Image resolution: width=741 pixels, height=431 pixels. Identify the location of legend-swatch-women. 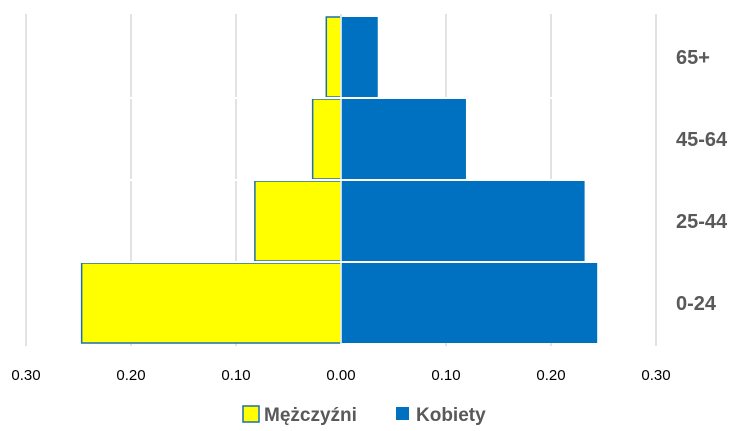
(402, 413).